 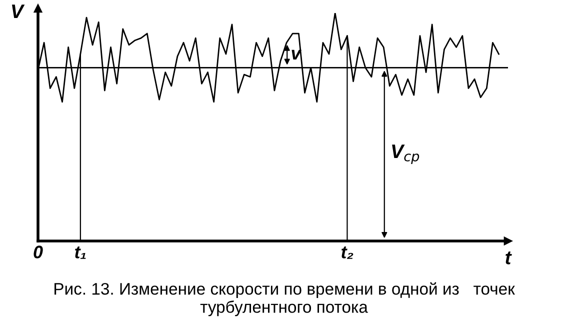 What do you see at coordinates (406, 154) in the screenshot?
I see `ref-line-label: V$_{ср}$` at bounding box center [406, 154].